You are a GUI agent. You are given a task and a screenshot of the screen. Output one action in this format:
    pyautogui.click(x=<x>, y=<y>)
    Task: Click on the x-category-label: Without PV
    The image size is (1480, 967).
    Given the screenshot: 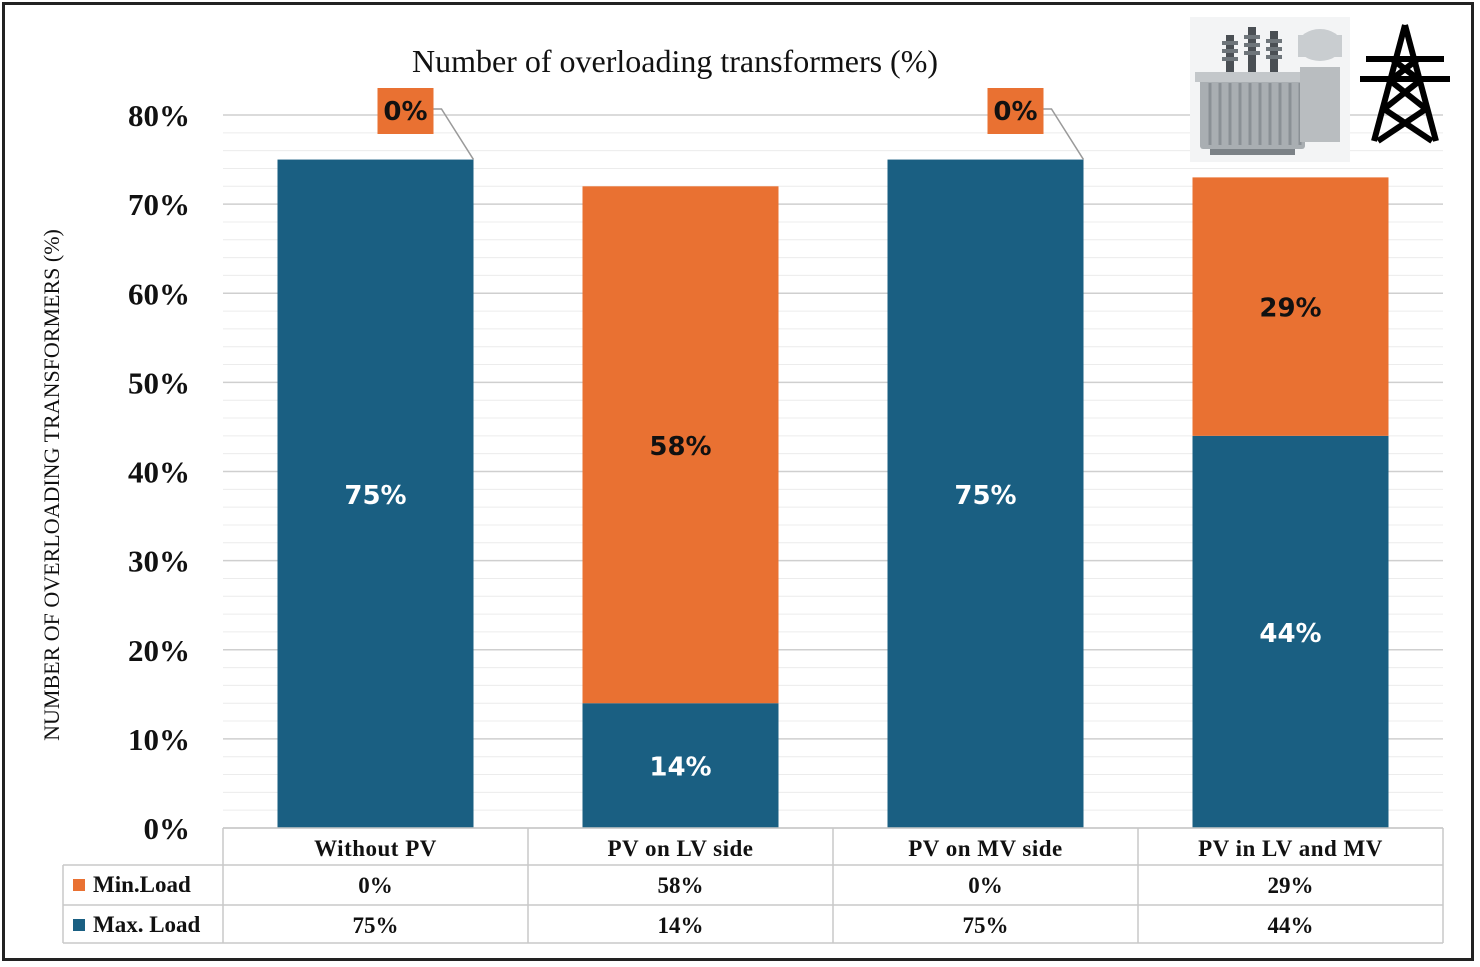 What is the action you would take?
    pyautogui.click(x=375, y=848)
    